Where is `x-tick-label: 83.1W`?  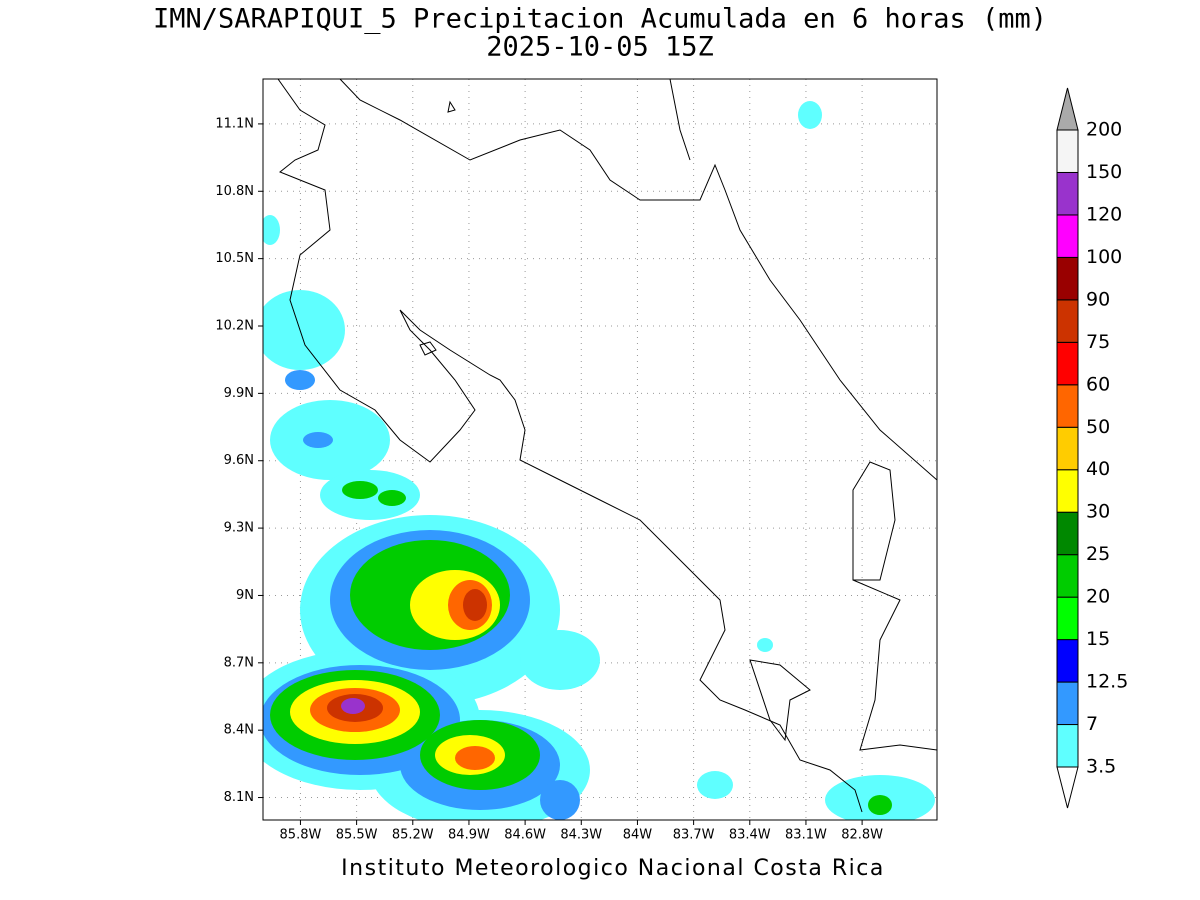
x-tick-label: 83.1W is located at coordinates (806, 835).